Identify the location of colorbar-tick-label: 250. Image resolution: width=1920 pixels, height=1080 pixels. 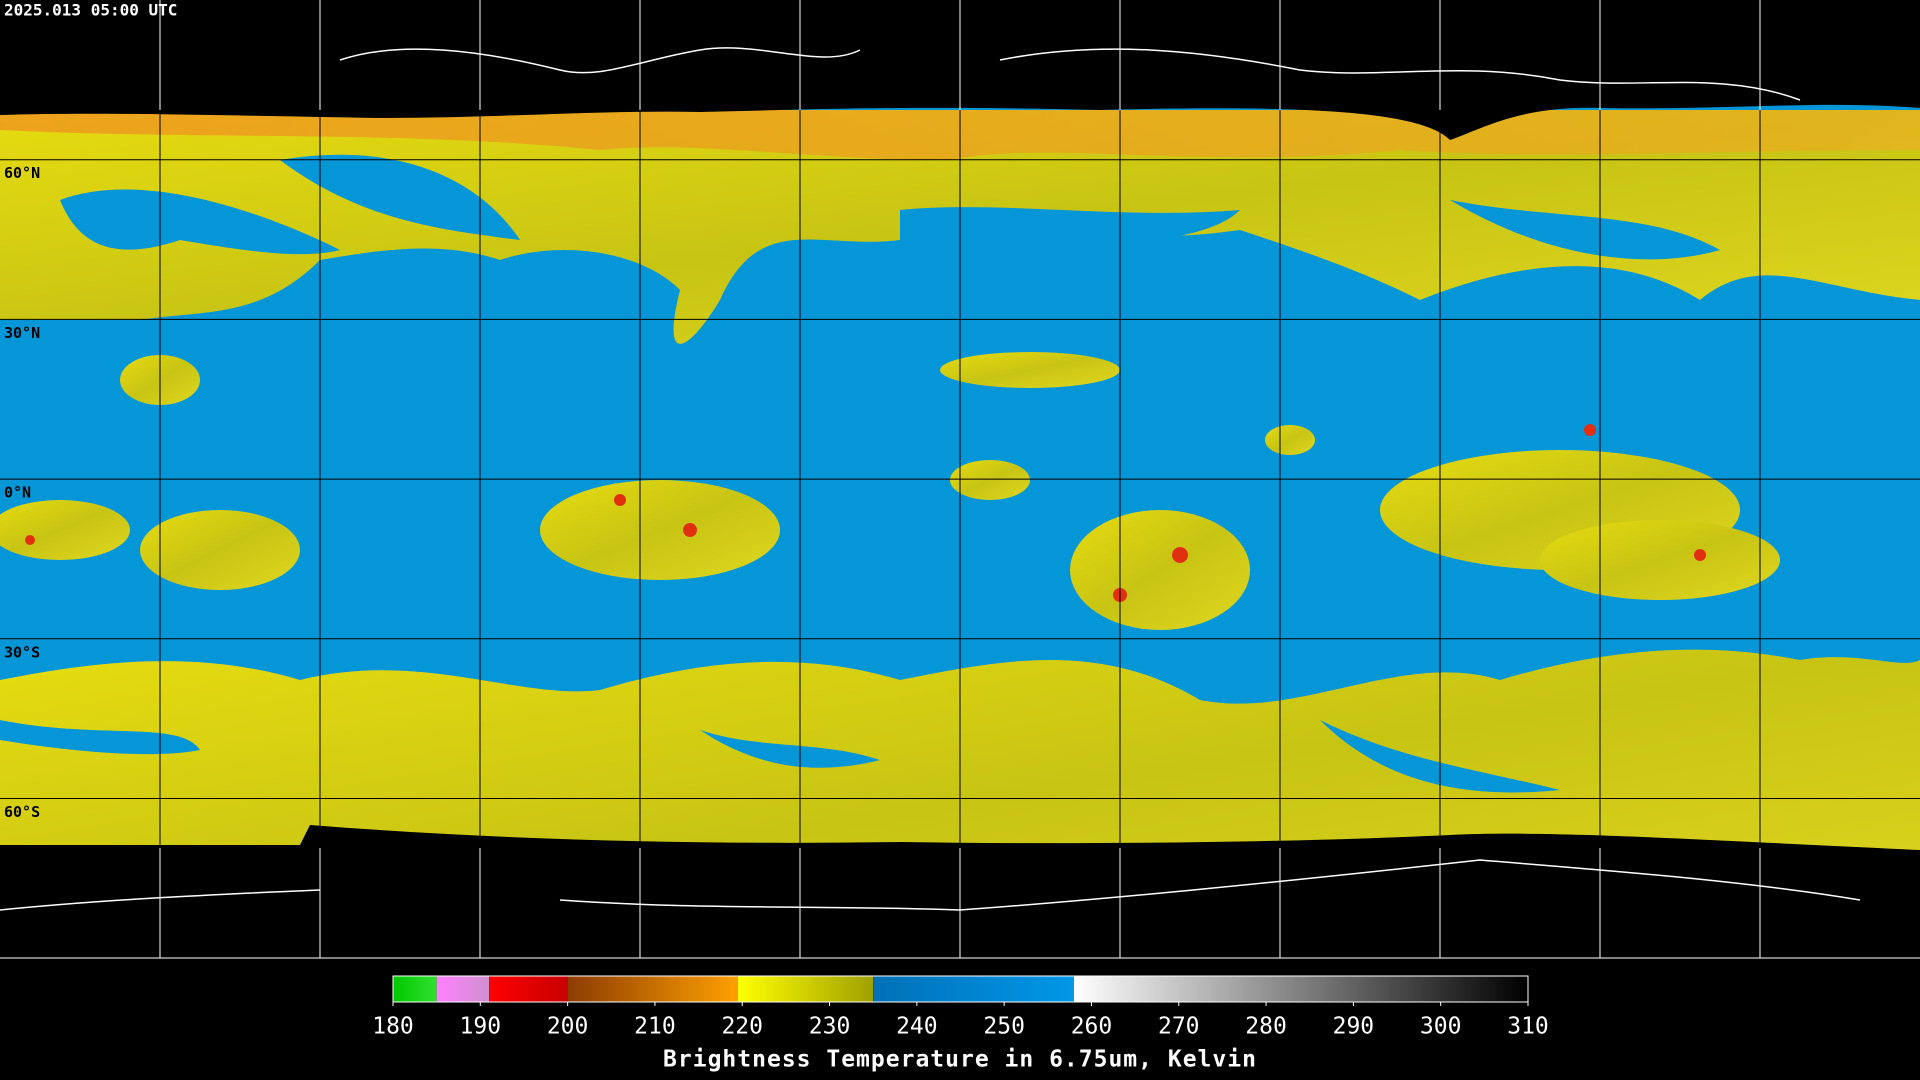
(1004, 1027).